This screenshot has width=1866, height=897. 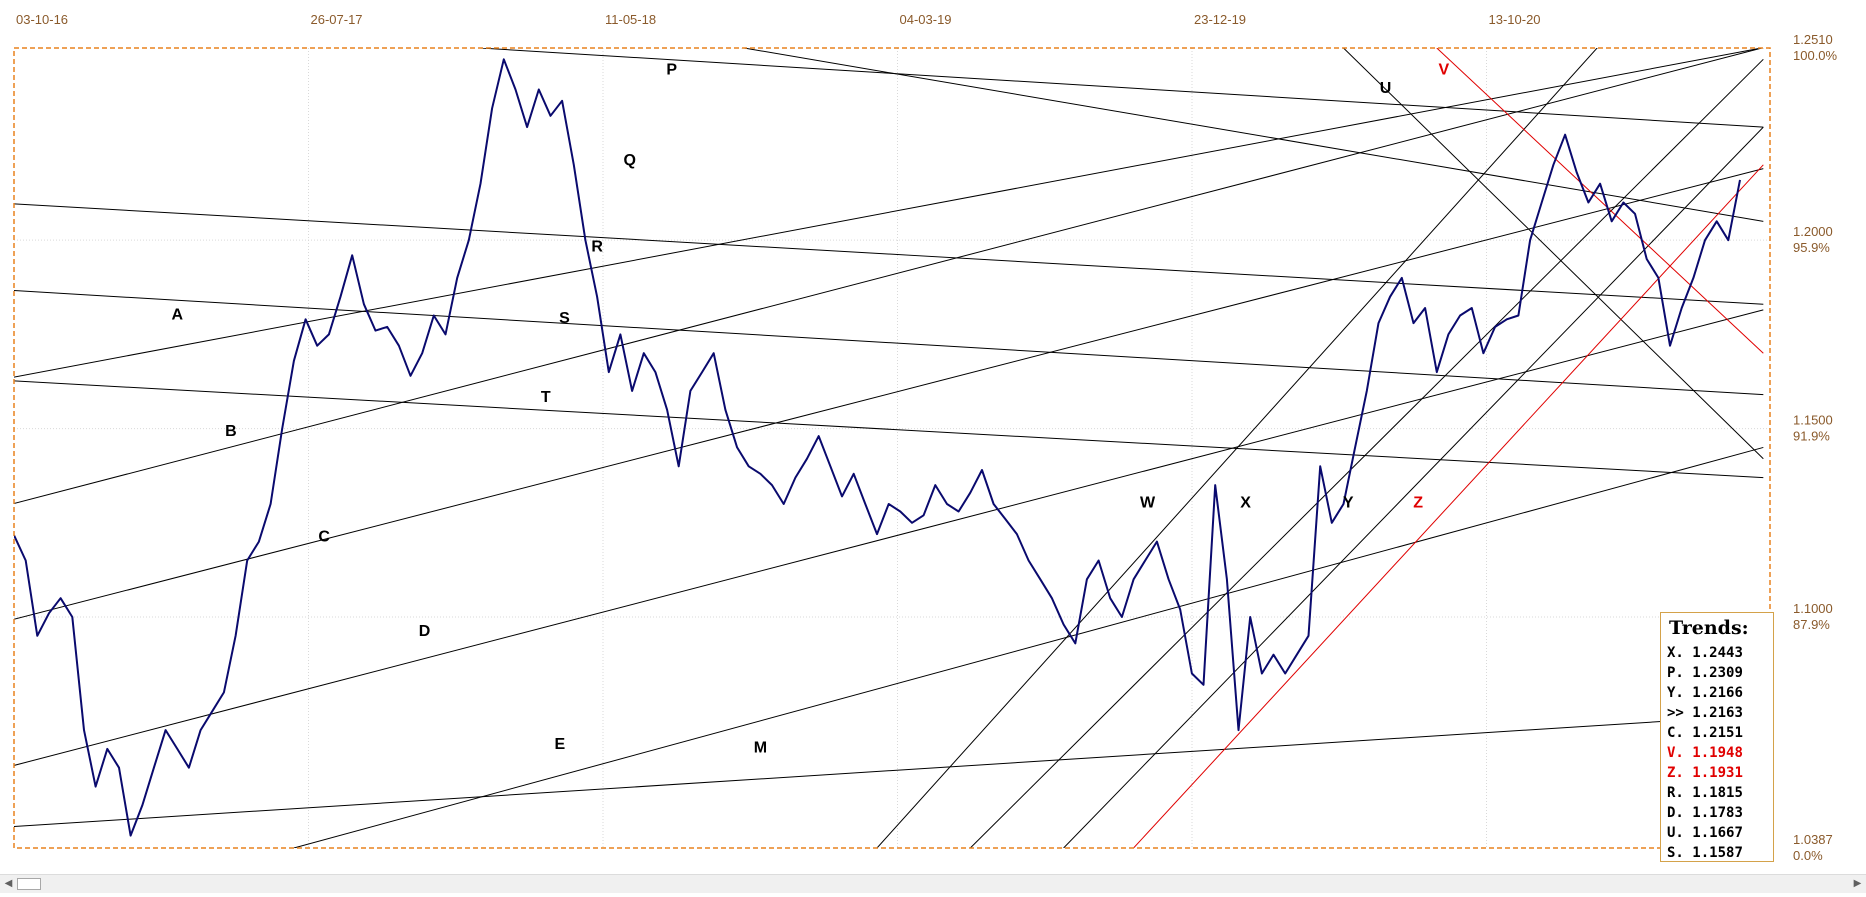 What do you see at coordinates (1811, 624) in the screenshot?
I see `y-tick-percent: 87.9%` at bounding box center [1811, 624].